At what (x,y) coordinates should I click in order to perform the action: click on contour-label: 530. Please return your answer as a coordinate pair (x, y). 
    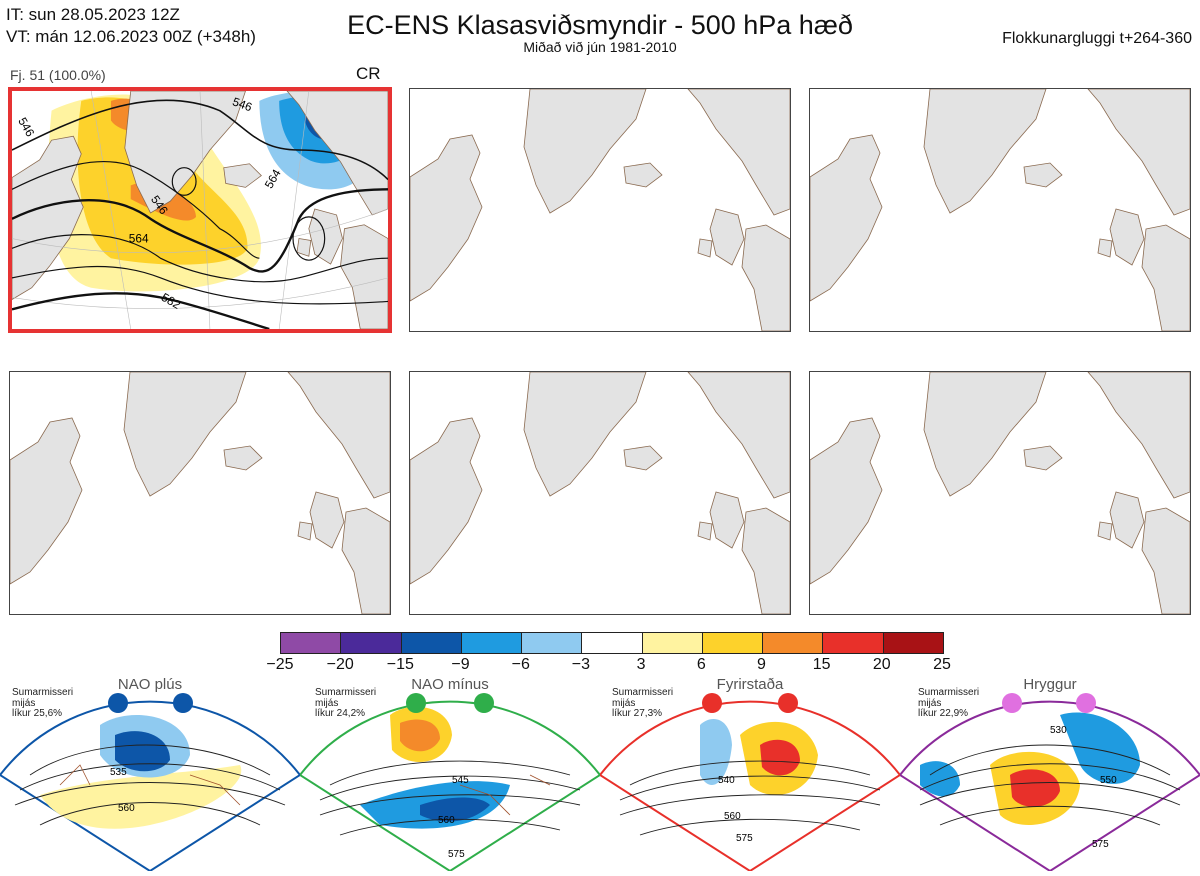
    Looking at the image, I should click on (1058, 730).